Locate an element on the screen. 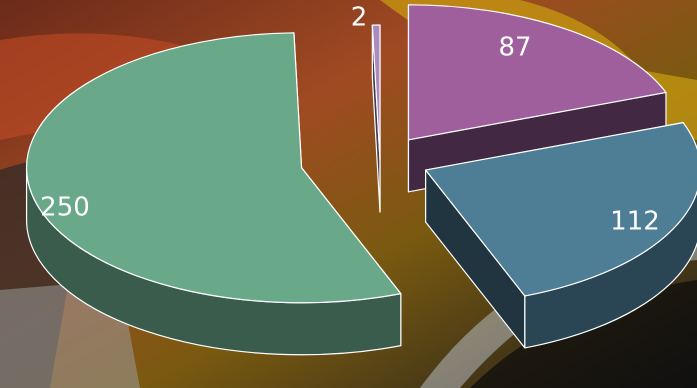 This screenshot has width=697, height=388. data-label-250: 250 is located at coordinates (65, 208).